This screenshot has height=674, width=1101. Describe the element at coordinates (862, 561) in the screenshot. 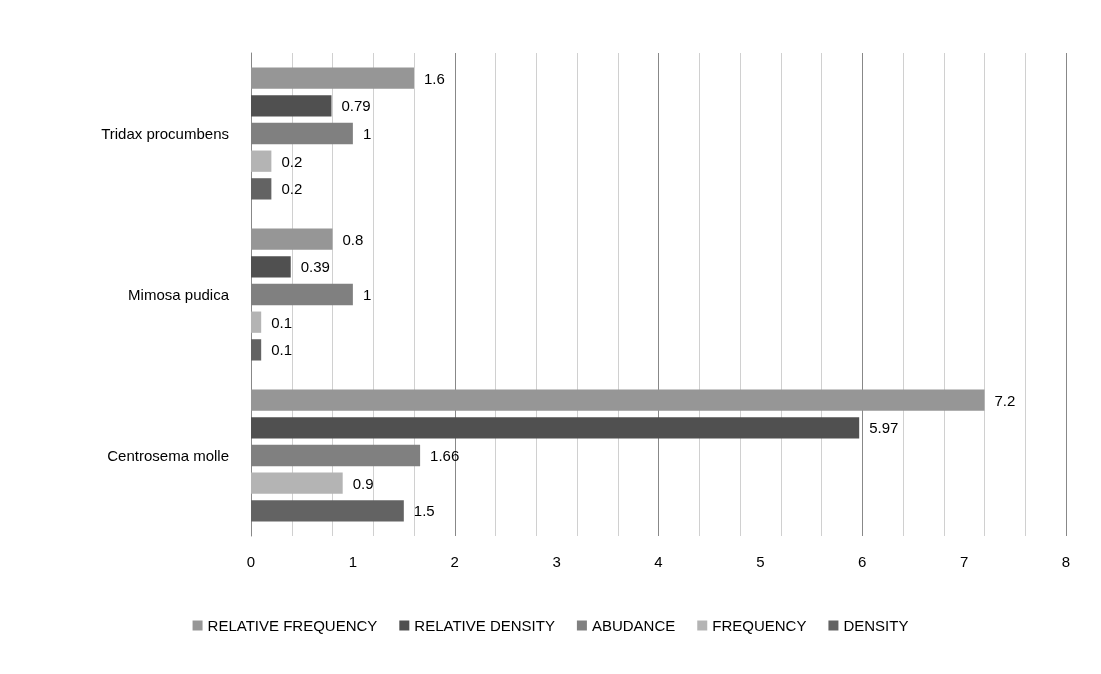

I see `x-tick-label: 6` at that location.